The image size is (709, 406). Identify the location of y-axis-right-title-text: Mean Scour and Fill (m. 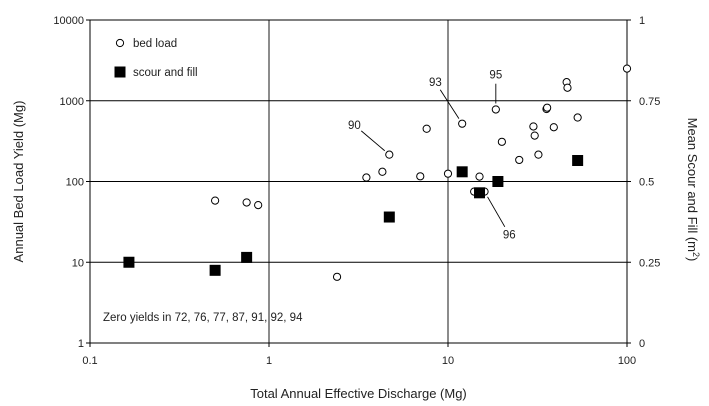
(692, 185).